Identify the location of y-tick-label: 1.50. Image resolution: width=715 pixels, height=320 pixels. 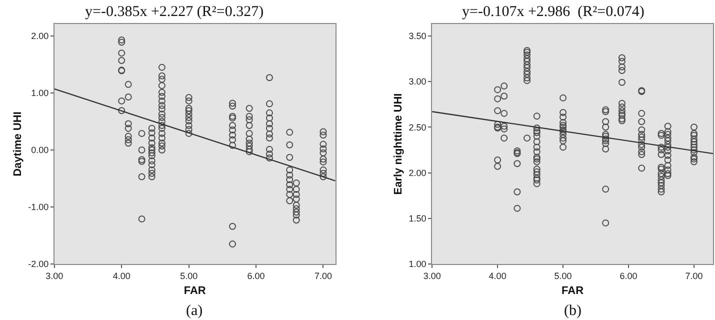
(417, 219).